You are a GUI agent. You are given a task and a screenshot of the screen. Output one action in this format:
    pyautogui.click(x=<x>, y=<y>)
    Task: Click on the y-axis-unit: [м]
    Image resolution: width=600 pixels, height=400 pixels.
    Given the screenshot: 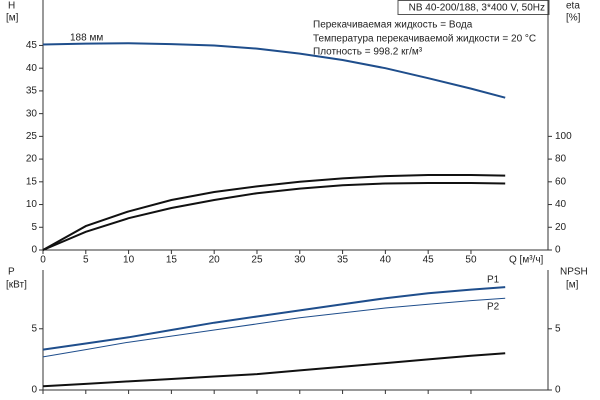 What is the action you would take?
    pyautogui.click(x=12, y=18)
    